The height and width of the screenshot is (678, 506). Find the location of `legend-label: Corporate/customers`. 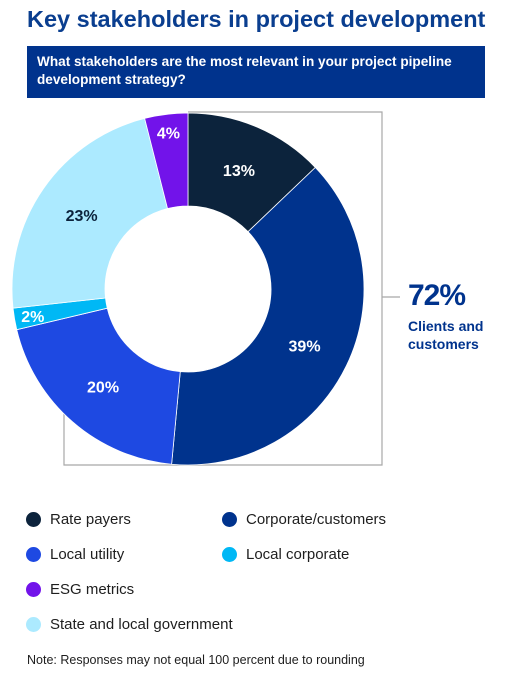

legend-label: Corporate/customers is located at coordinates (316, 519).